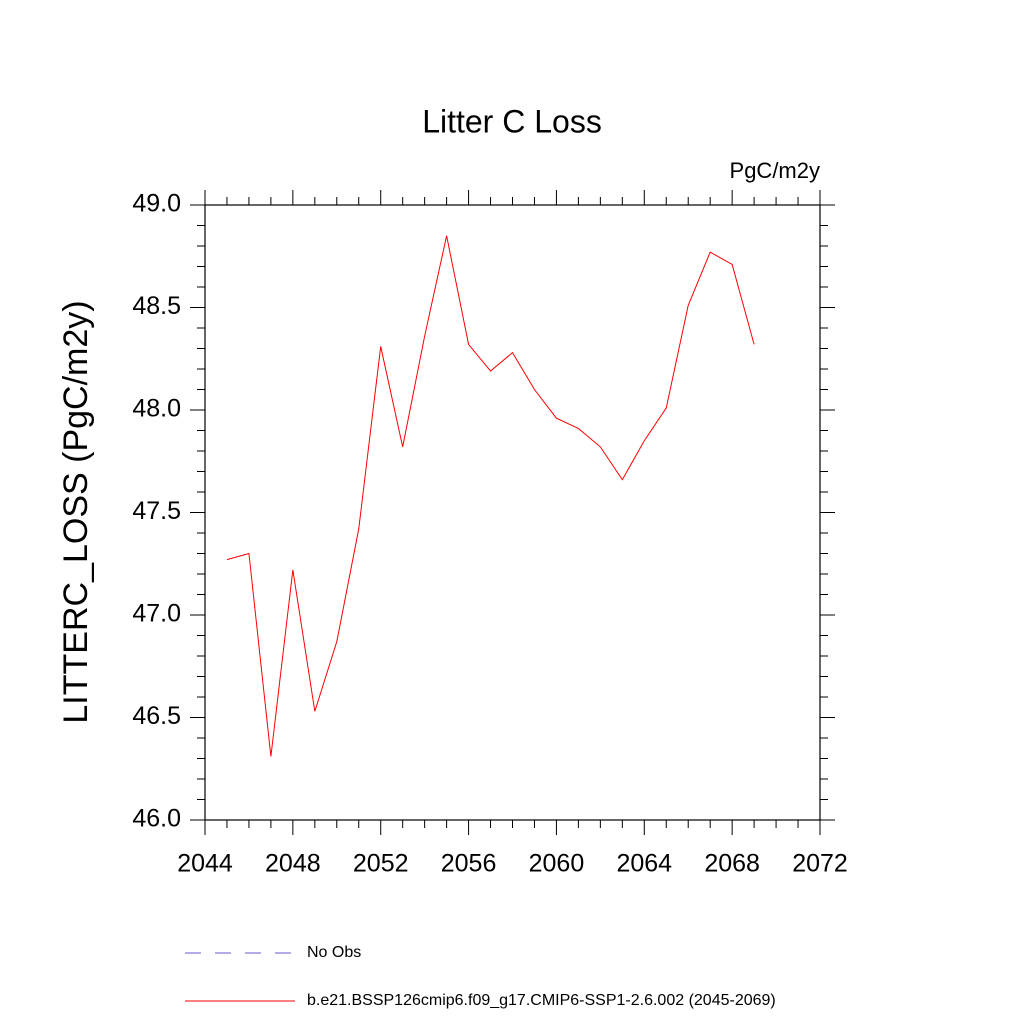 This screenshot has width=1024, height=1024. What do you see at coordinates (156, 716) in the screenshot?
I see `y-tick-label: 46.5` at bounding box center [156, 716].